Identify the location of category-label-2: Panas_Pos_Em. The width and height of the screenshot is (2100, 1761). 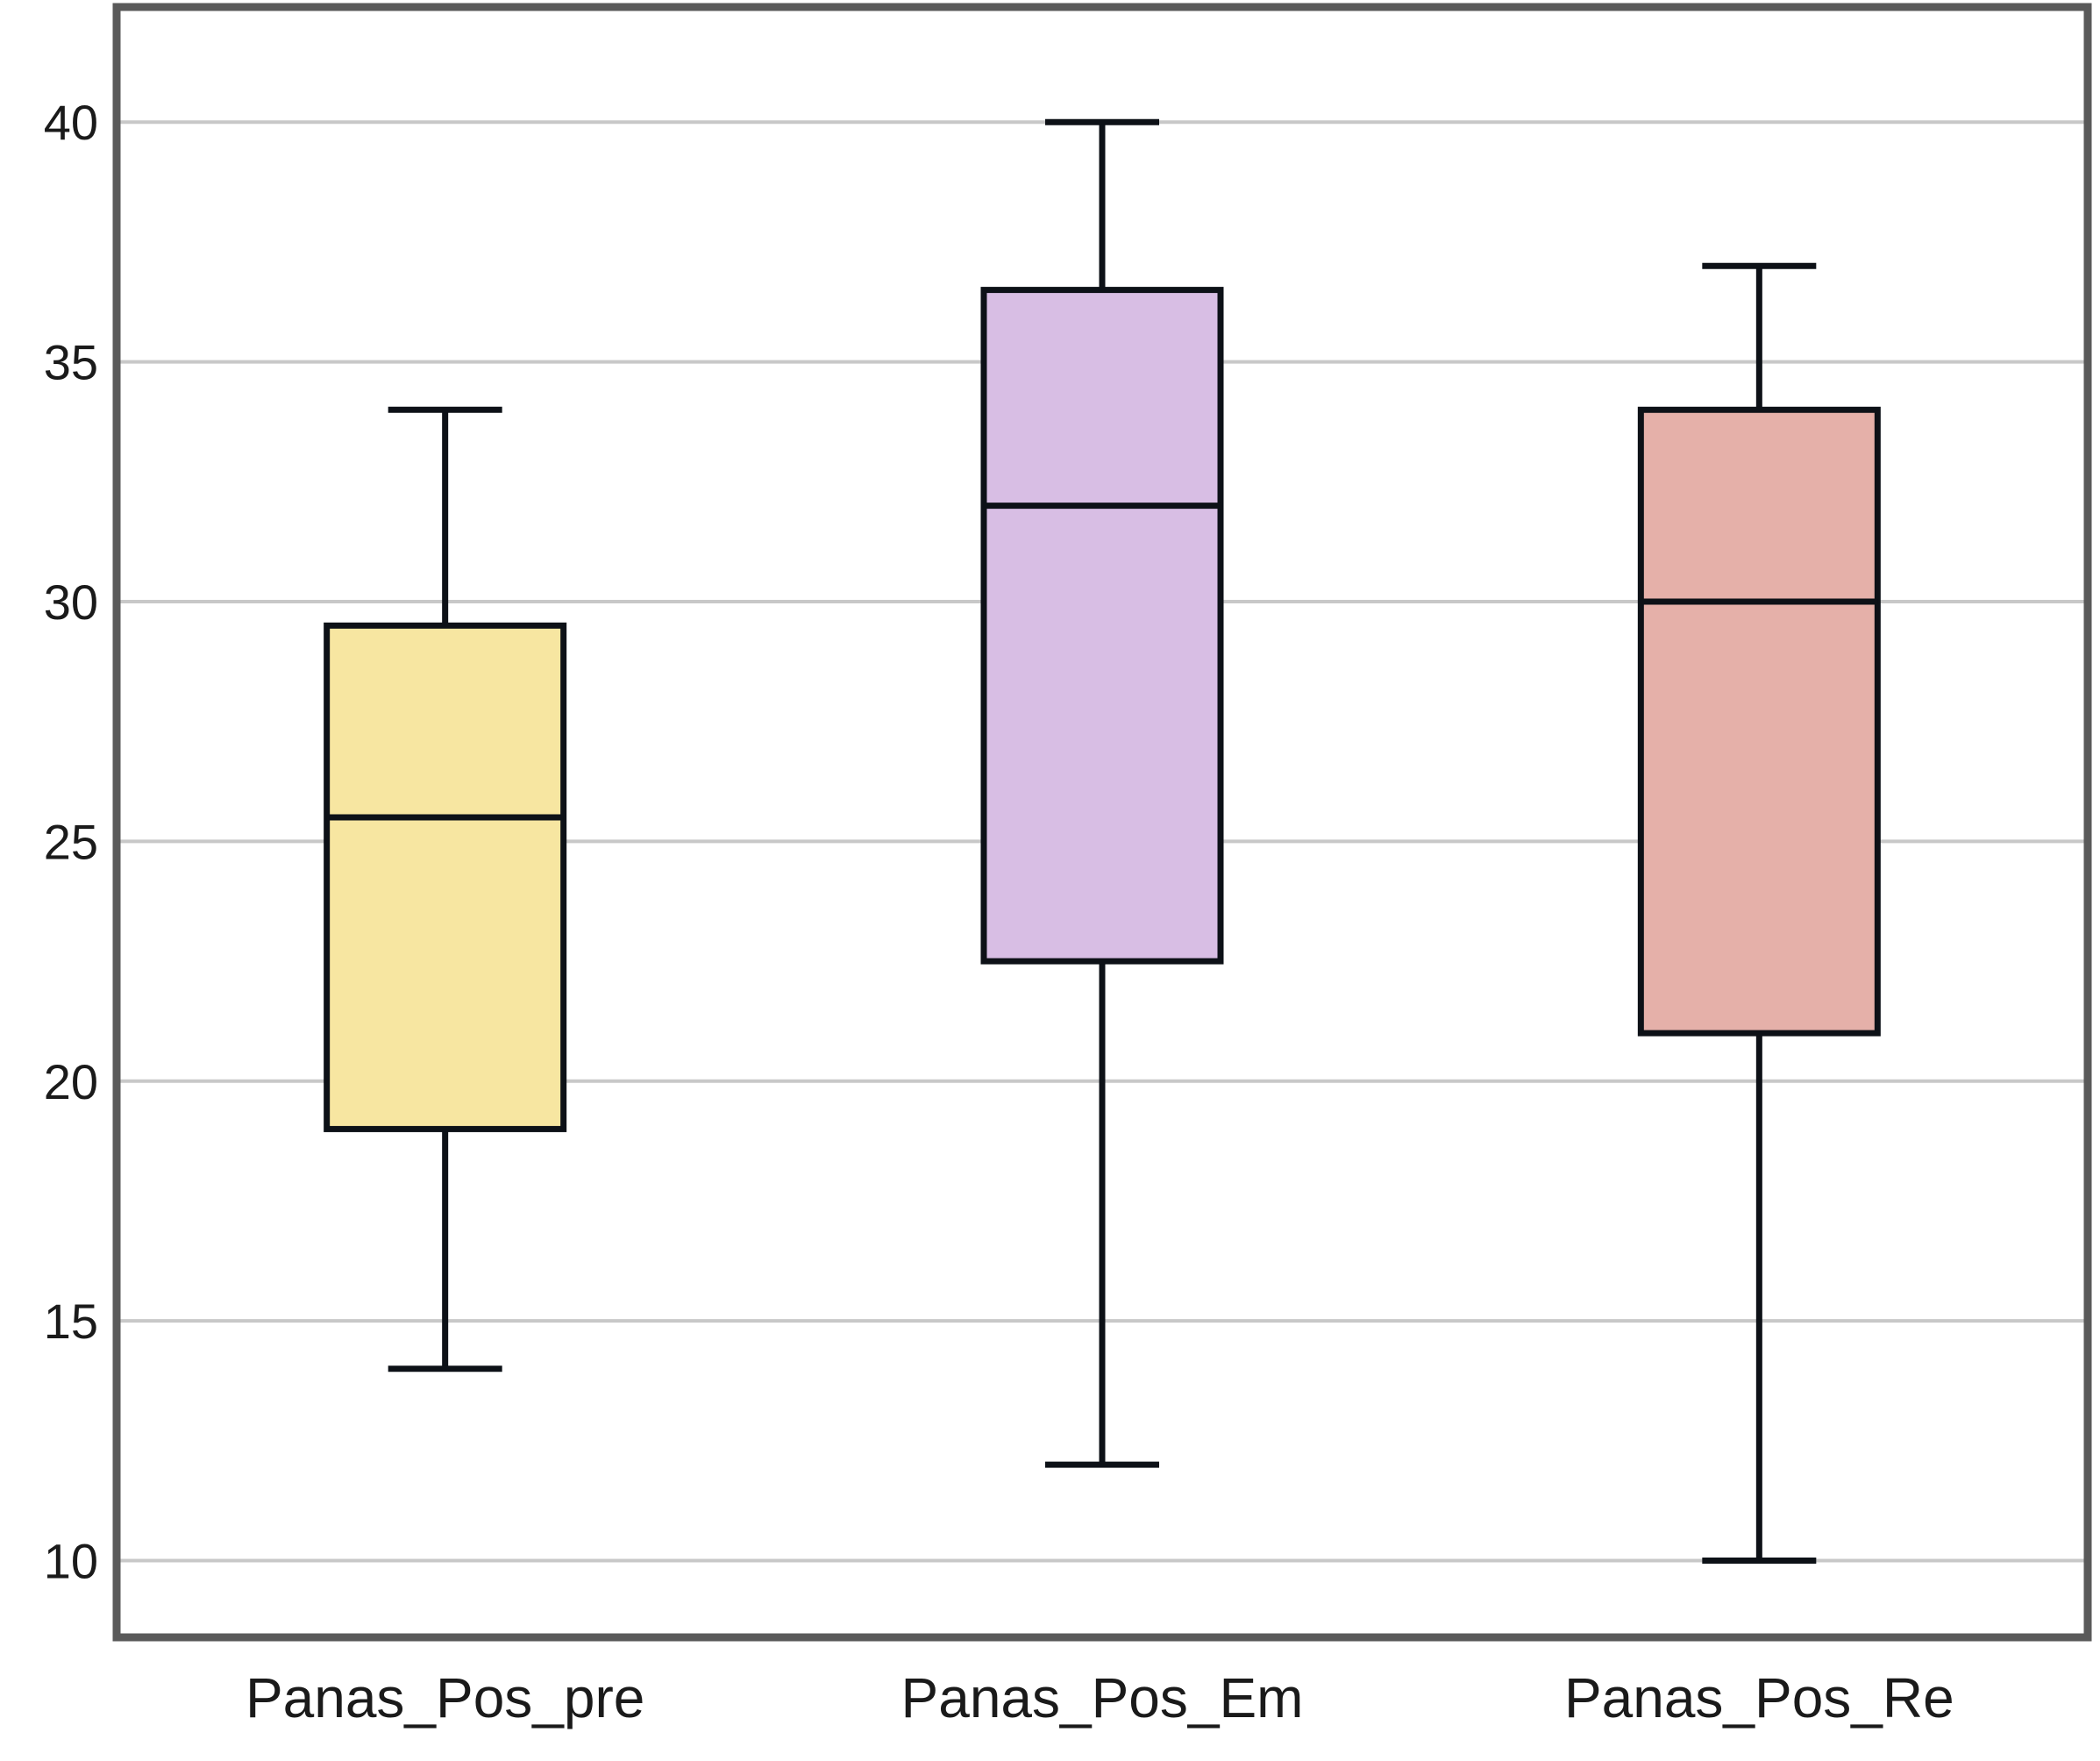
(1102, 1697).